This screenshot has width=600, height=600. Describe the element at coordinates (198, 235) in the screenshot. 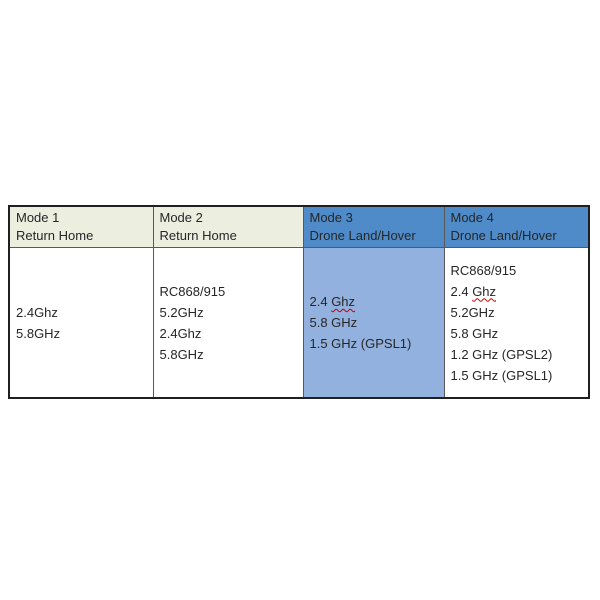

I see `mode2-subtitle: Return Home` at that location.